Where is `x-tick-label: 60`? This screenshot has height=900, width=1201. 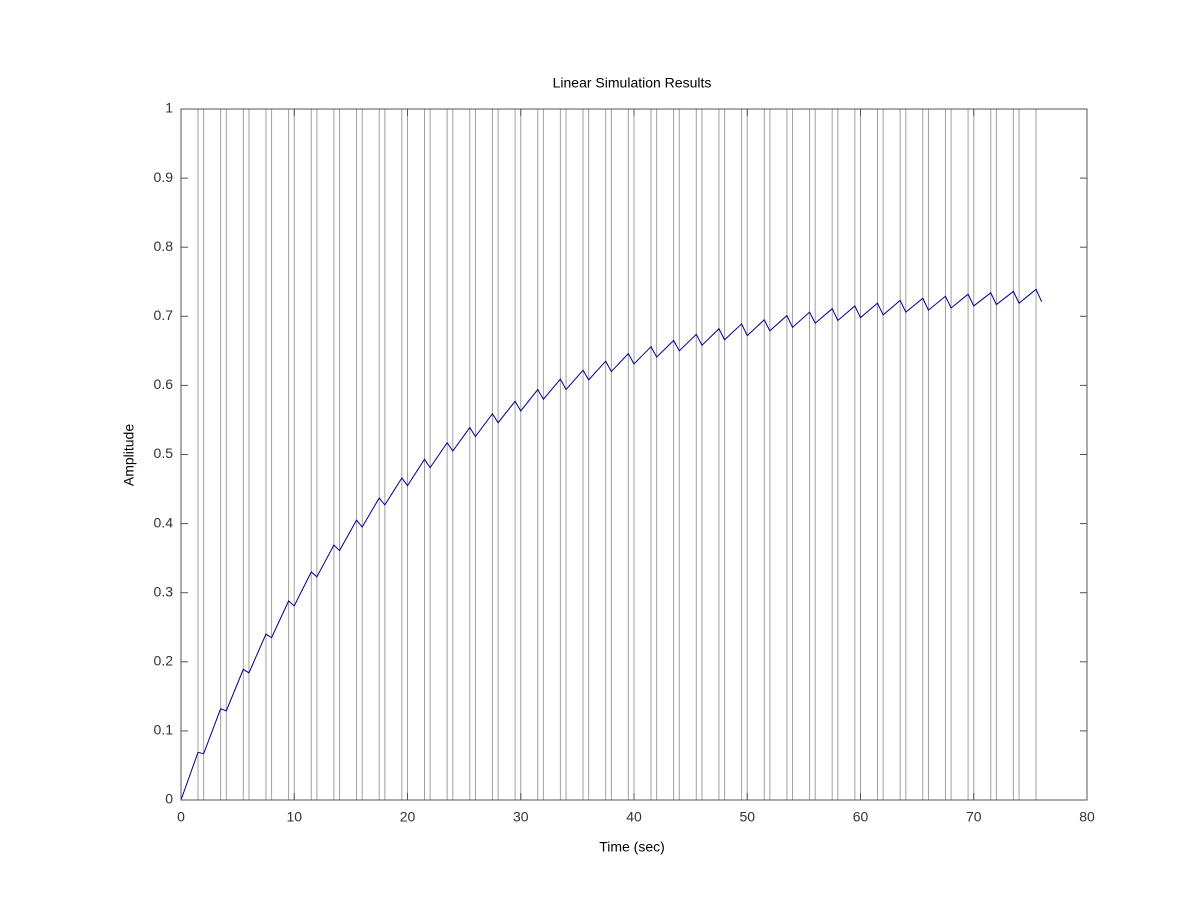 x-tick-label: 60 is located at coordinates (861, 817).